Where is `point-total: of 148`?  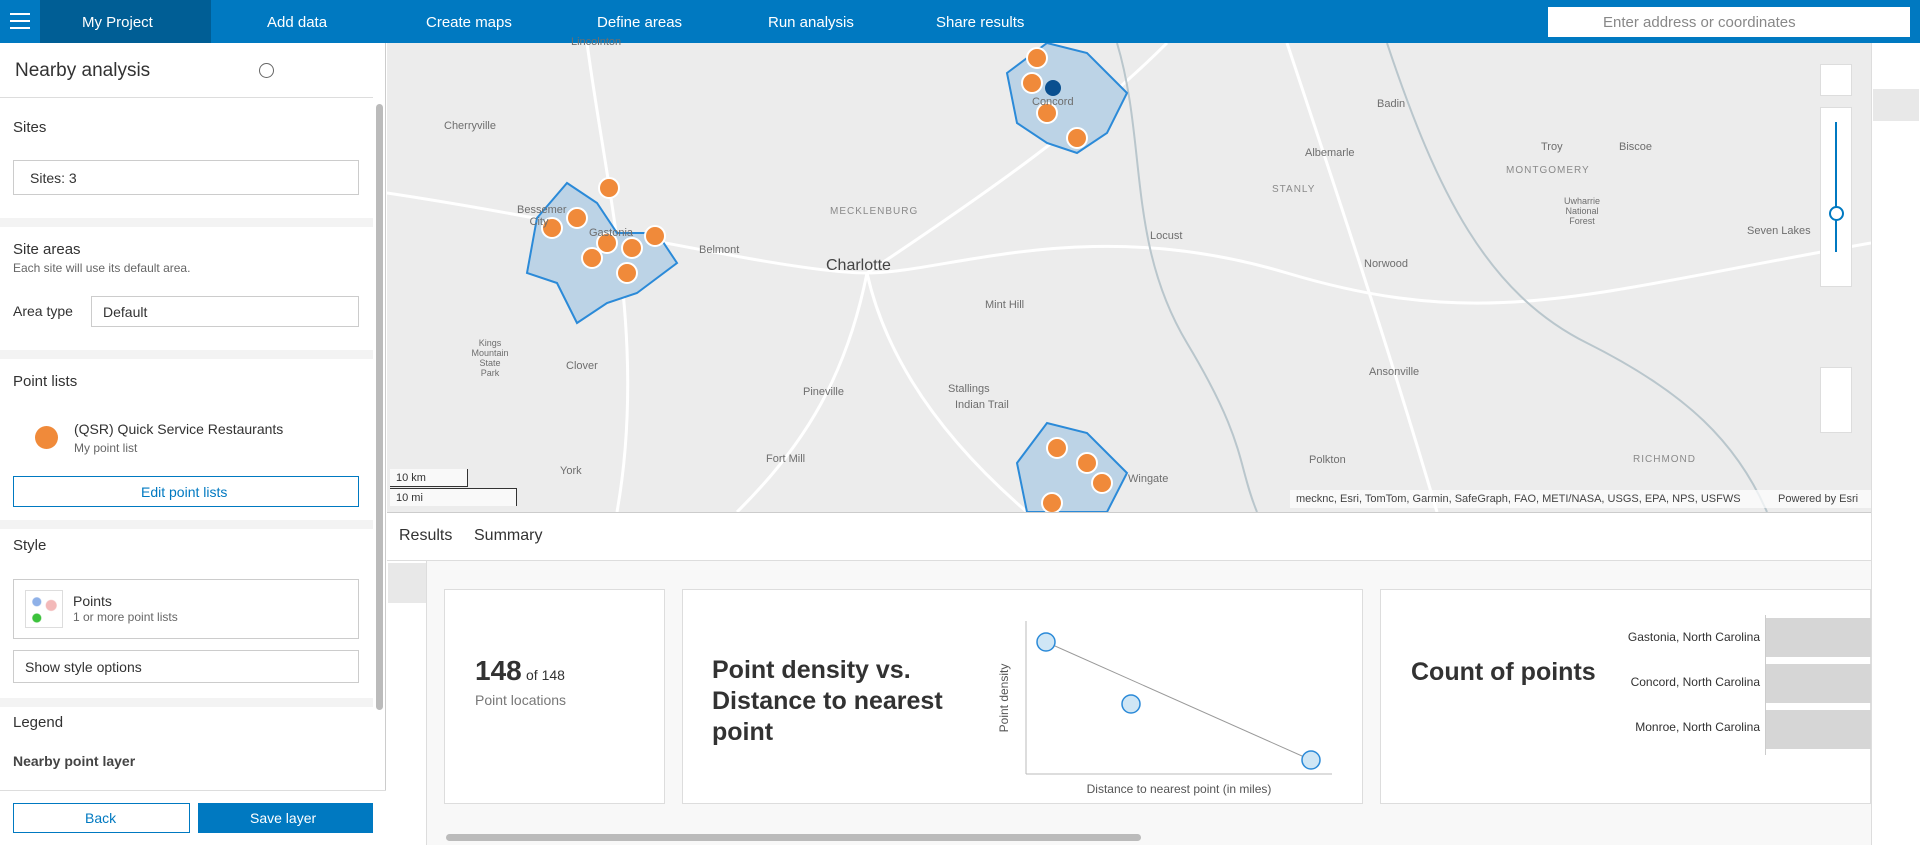
point-total: of 148 is located at coordinates (545, 675).